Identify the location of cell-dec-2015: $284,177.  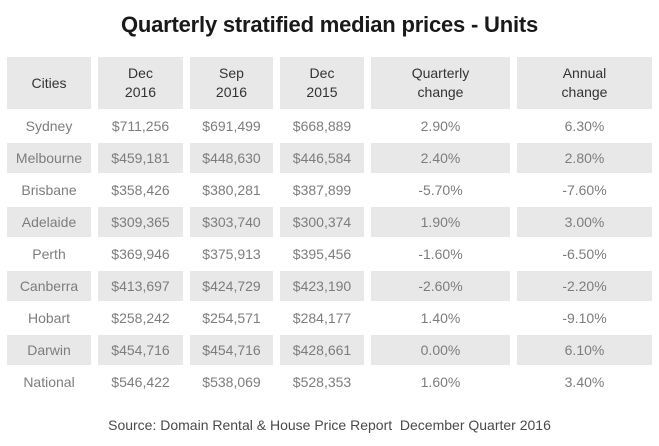
(322, 318).